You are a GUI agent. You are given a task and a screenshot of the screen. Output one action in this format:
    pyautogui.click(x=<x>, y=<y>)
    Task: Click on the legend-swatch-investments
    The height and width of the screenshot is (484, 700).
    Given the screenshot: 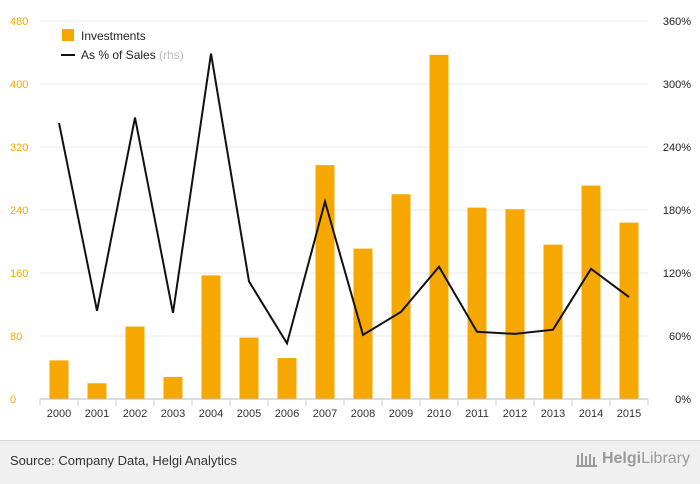 What is the action you would take?
    pyautogui.click(x=68, y=35)
    